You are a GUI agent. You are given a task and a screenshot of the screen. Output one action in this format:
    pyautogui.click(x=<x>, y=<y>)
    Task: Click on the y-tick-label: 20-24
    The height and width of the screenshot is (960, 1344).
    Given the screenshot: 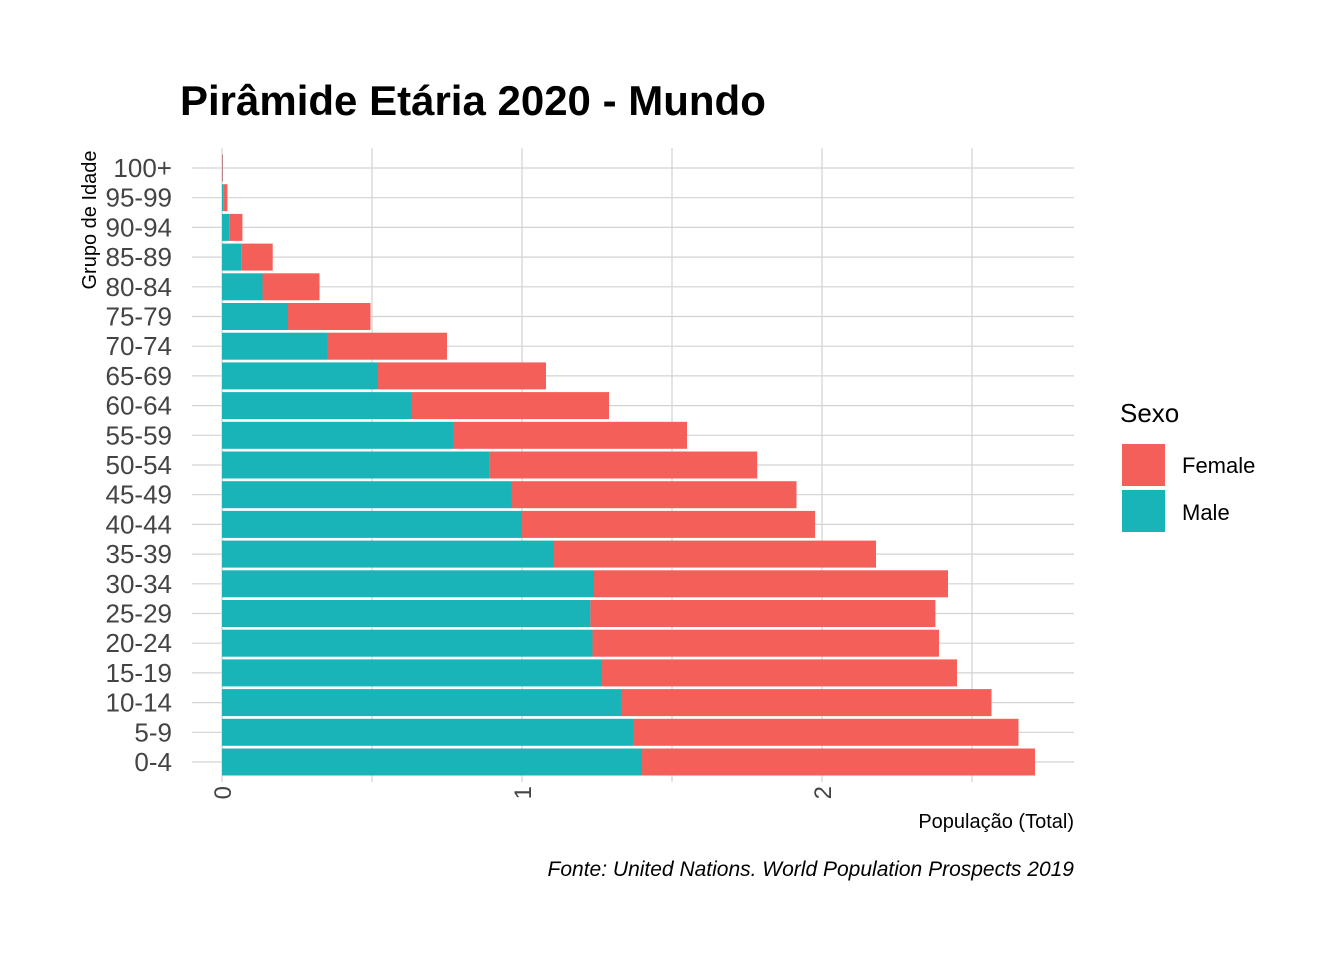 What is the action you would take?
    pyautogui.click(x=139, y=643)
    